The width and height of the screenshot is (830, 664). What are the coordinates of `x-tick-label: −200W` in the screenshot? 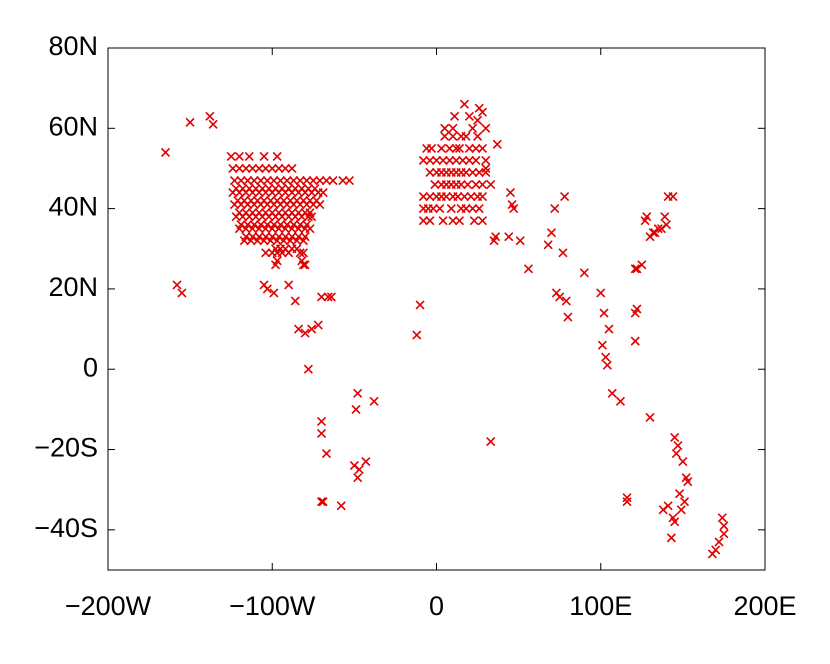 It's located at (108, 606).